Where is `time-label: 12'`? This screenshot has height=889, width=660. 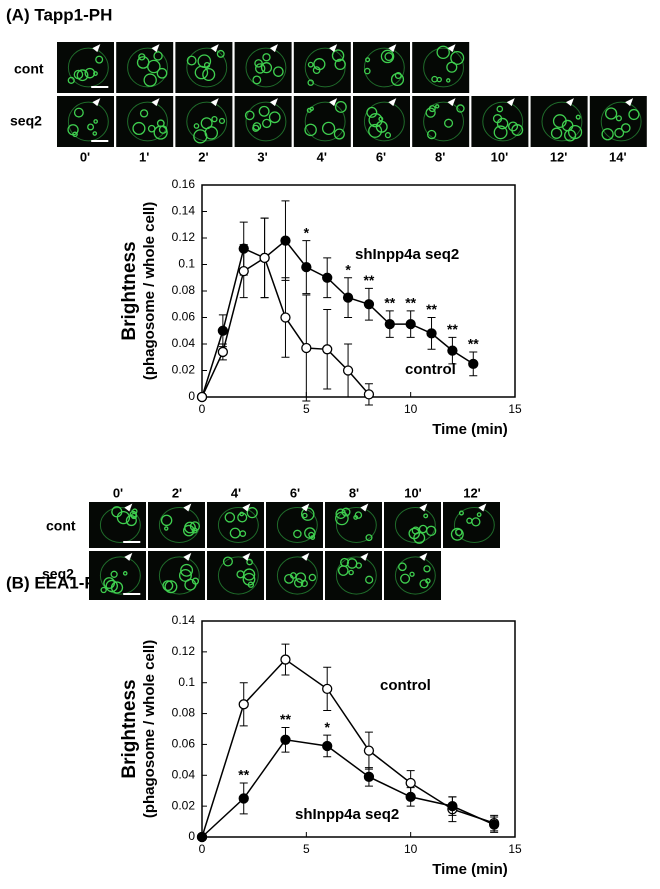 time-label: 12' is located at coordinates (472, 492).